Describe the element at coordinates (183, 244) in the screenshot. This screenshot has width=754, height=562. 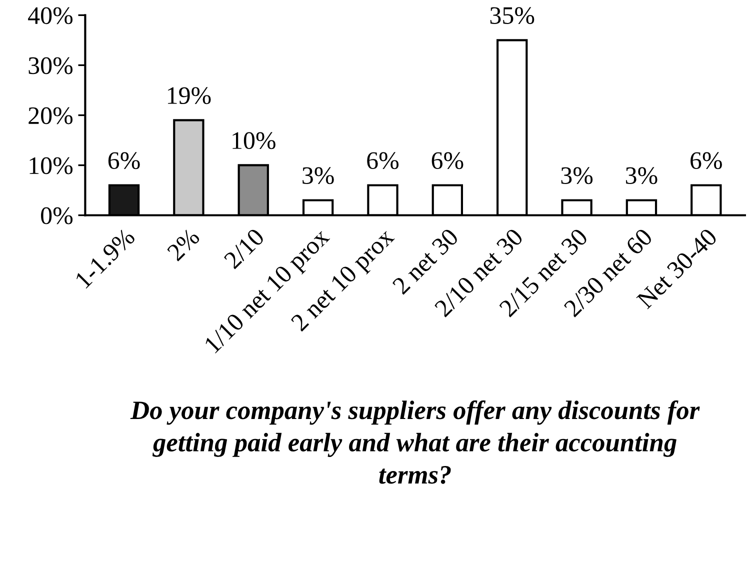
I see `x-tick-label: 2%` at that location.